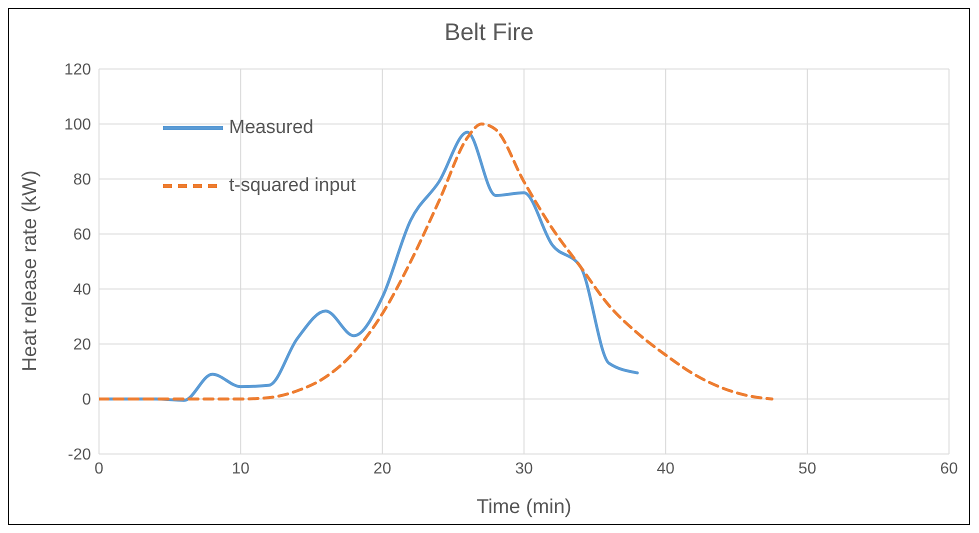 Image resolution: width=979 pixels, height=533 pixels. What do you see at coordinates (807, 469) in the screenshot?
I see `x-tick-label: 50` at bounding box center [807, 469].